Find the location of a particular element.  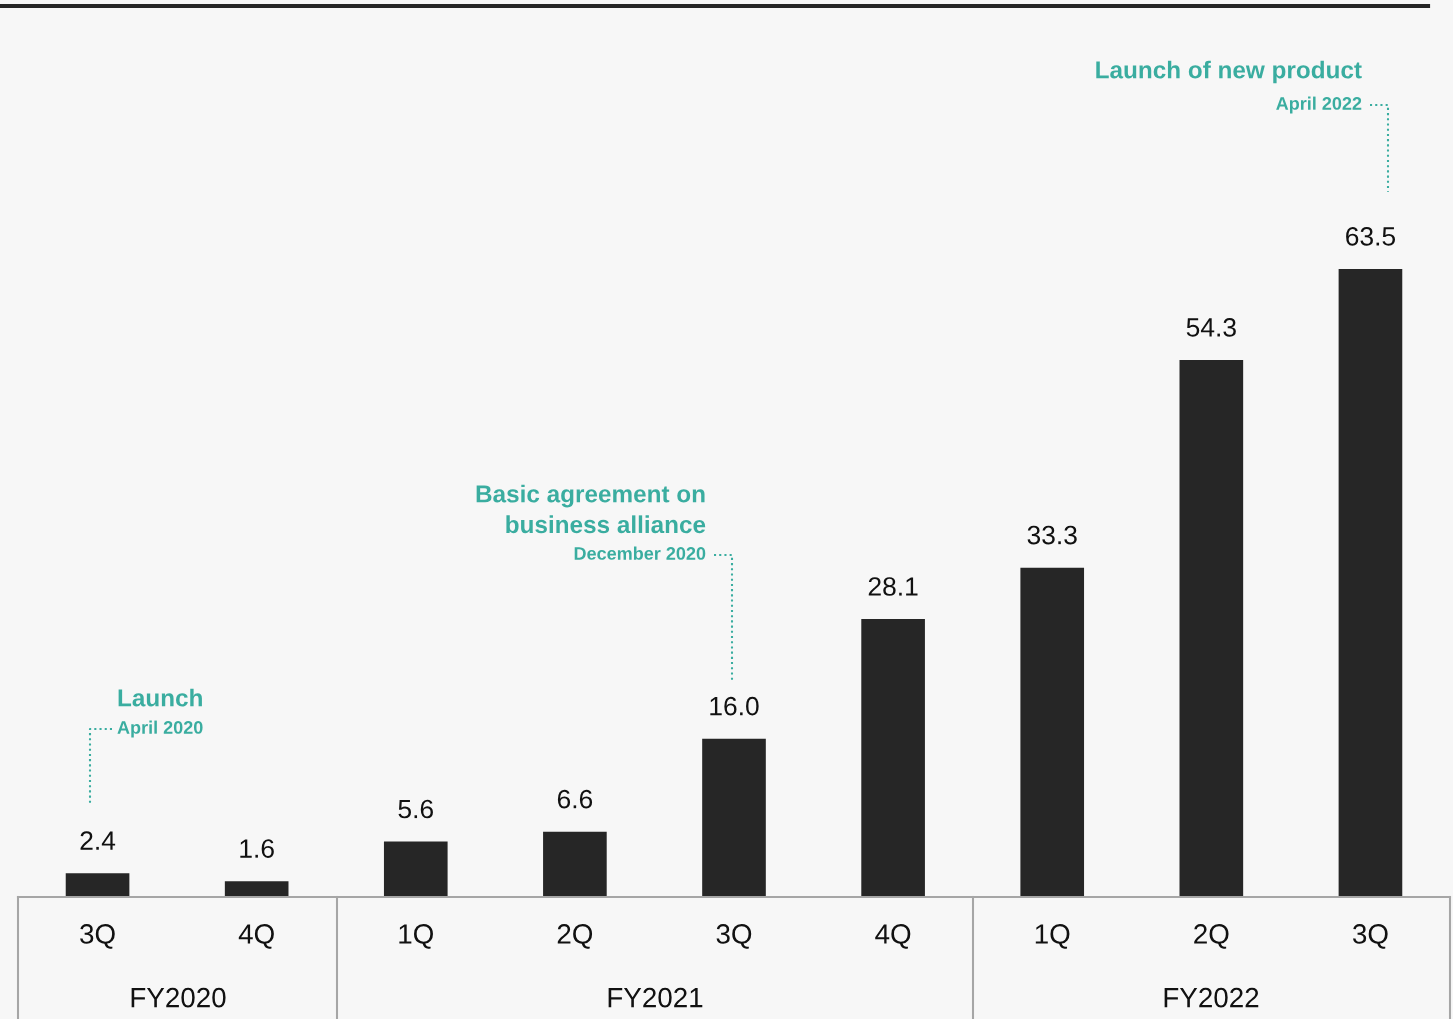

data-label: 28.1 is located at coordinates (893, 586).